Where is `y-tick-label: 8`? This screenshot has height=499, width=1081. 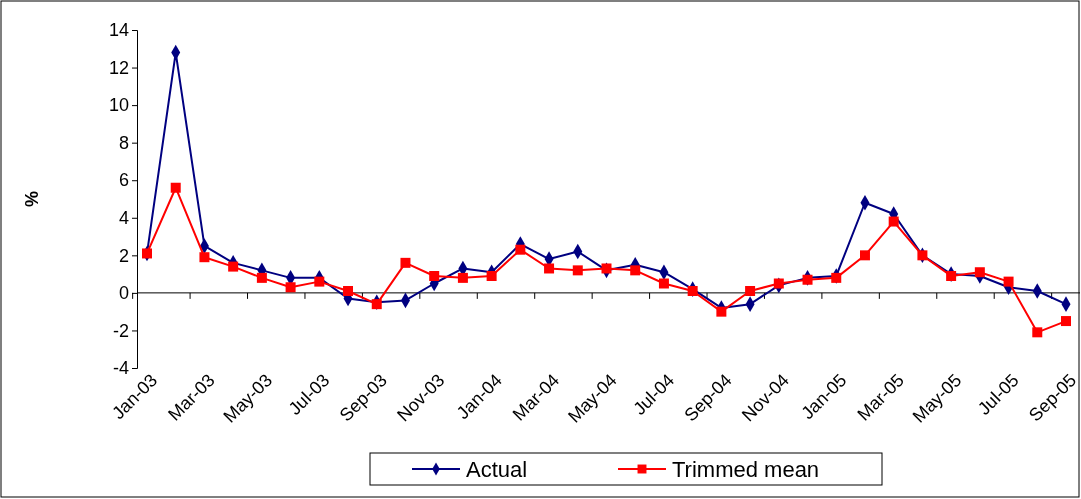
y-tick-label: 8 is located at coordinates (123, 142).